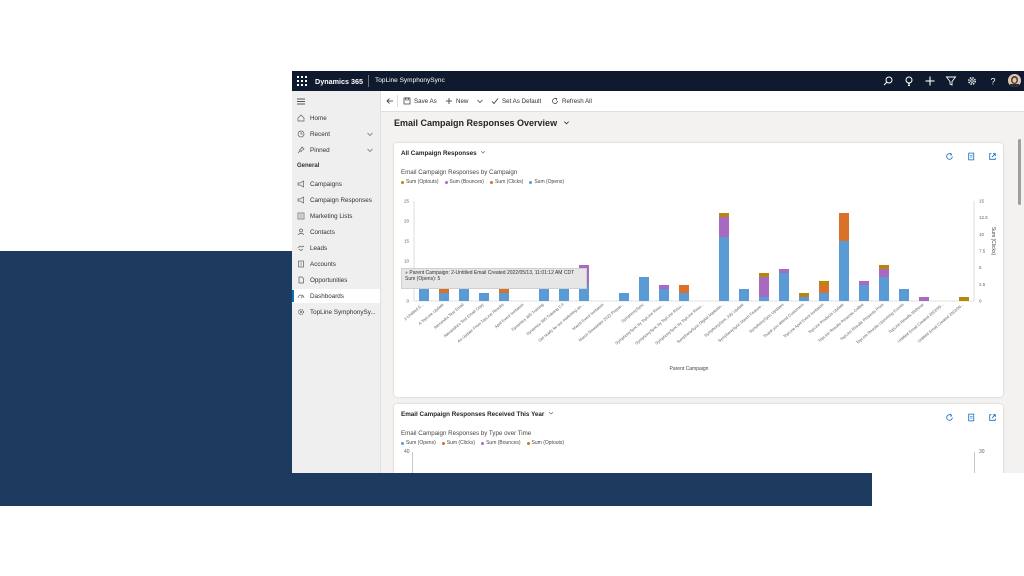 The image size is (1024, 576). Describe the element at coordinates (390, 101) in the screenshot. I see `back-arrow-icon` at that location.